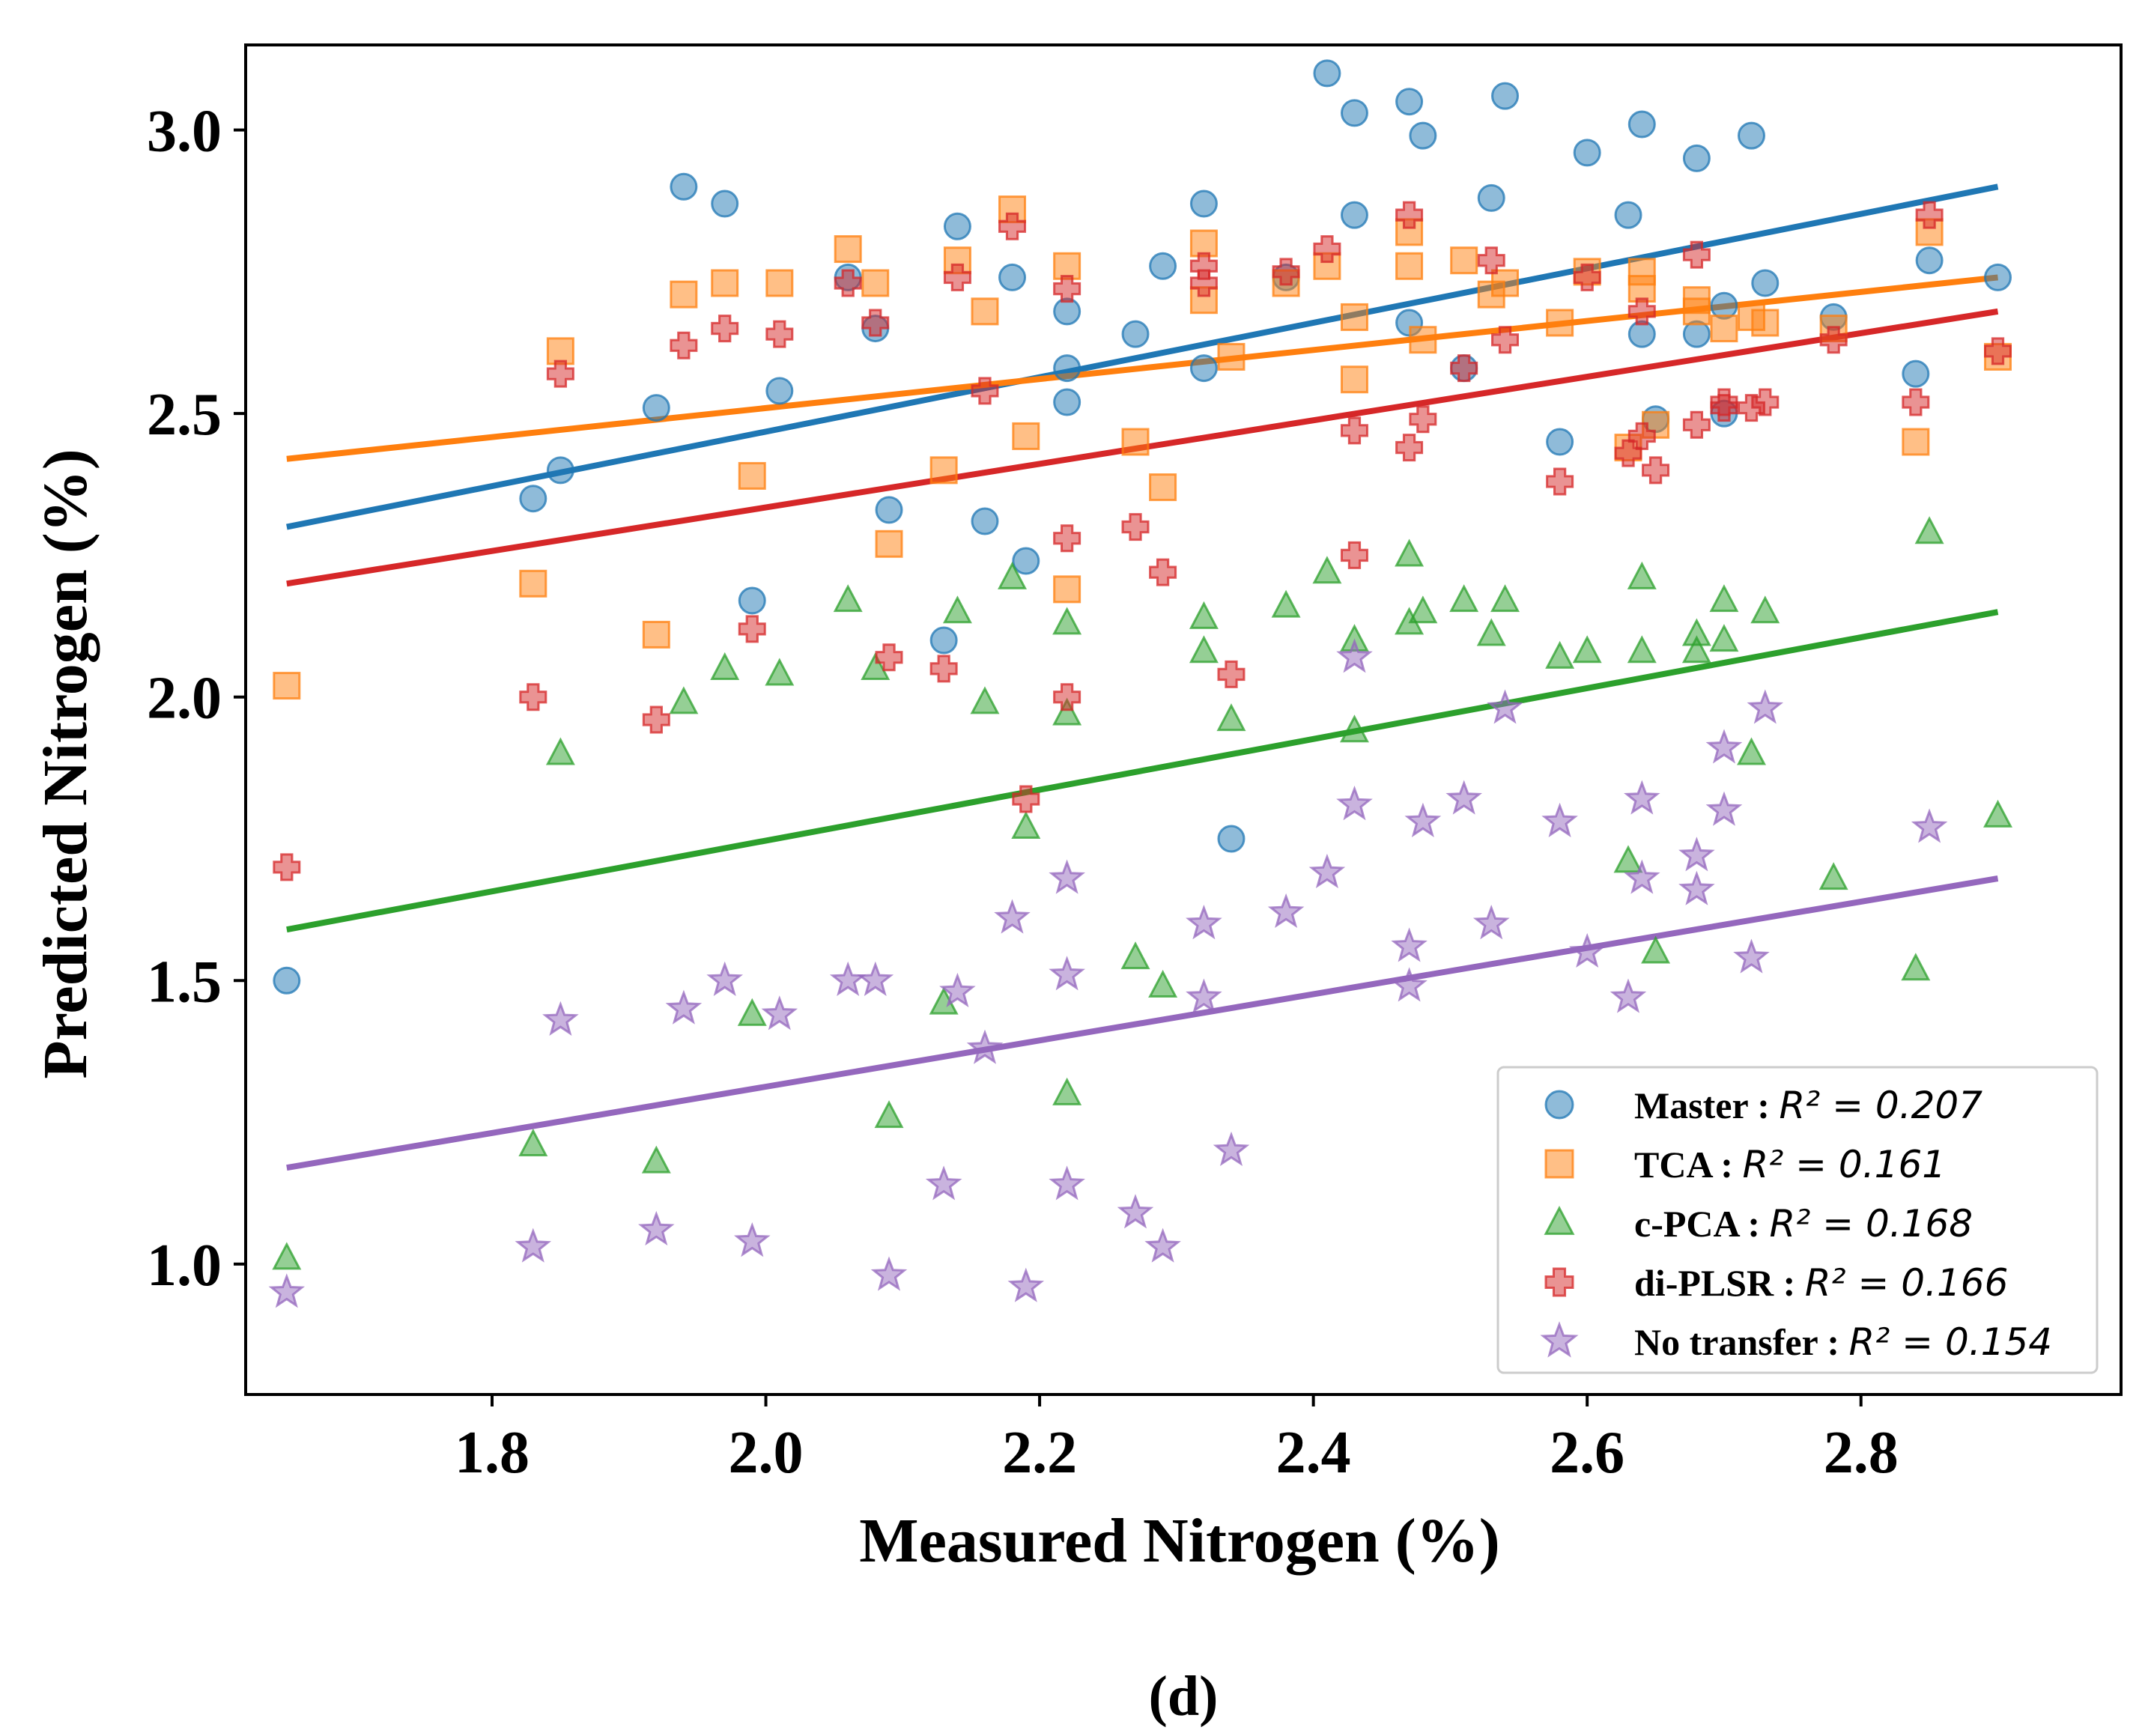 Image resolution: width=2154 pixels, height=1736 pixels. Describe the element at coordinates (1688, 1165) in the screenshot. I see `legend-series-name: TCA :` at that location.